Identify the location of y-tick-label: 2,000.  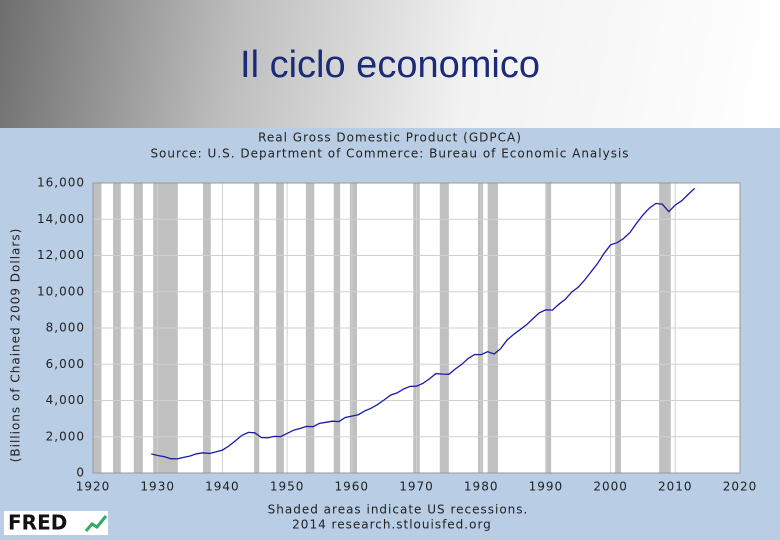
(65, 436).